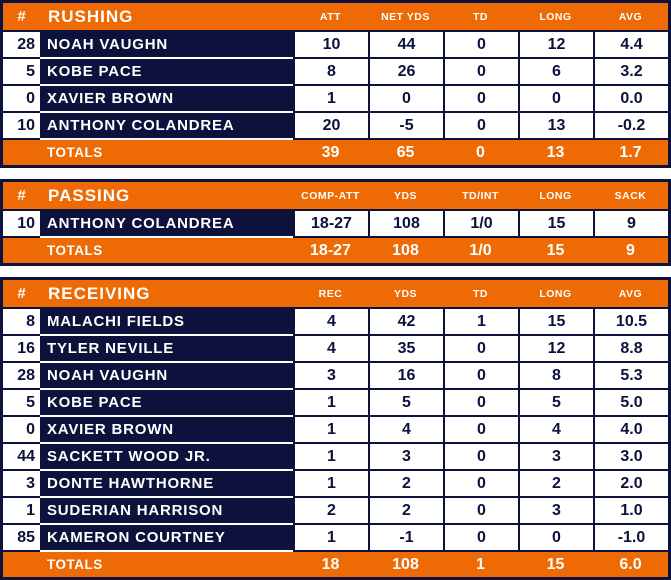 The image size is (671, 580). What do you see at coordinates (630, 45) in the screenshot?
I see `stat-cell: 4.4` at bounding box center [630, 45].